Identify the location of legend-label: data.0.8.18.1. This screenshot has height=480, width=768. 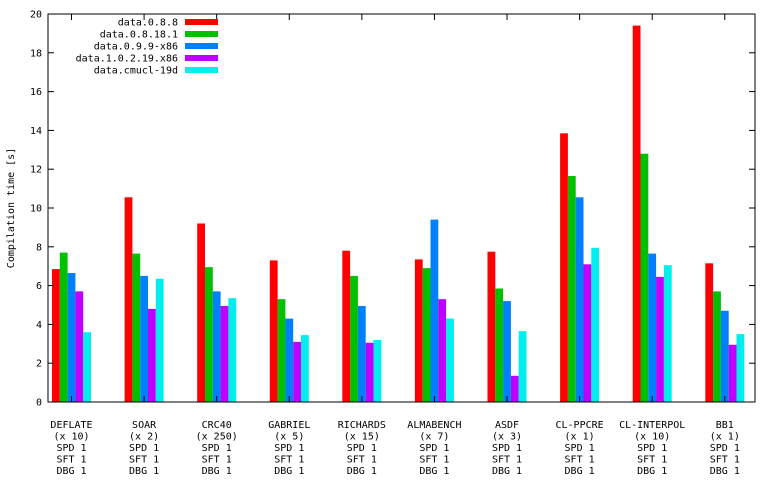
(139, 35).